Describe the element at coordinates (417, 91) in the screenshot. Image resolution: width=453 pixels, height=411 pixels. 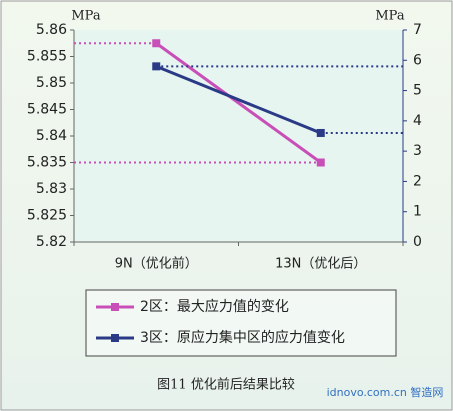
I see `y2-tick-label: 5` at that location.